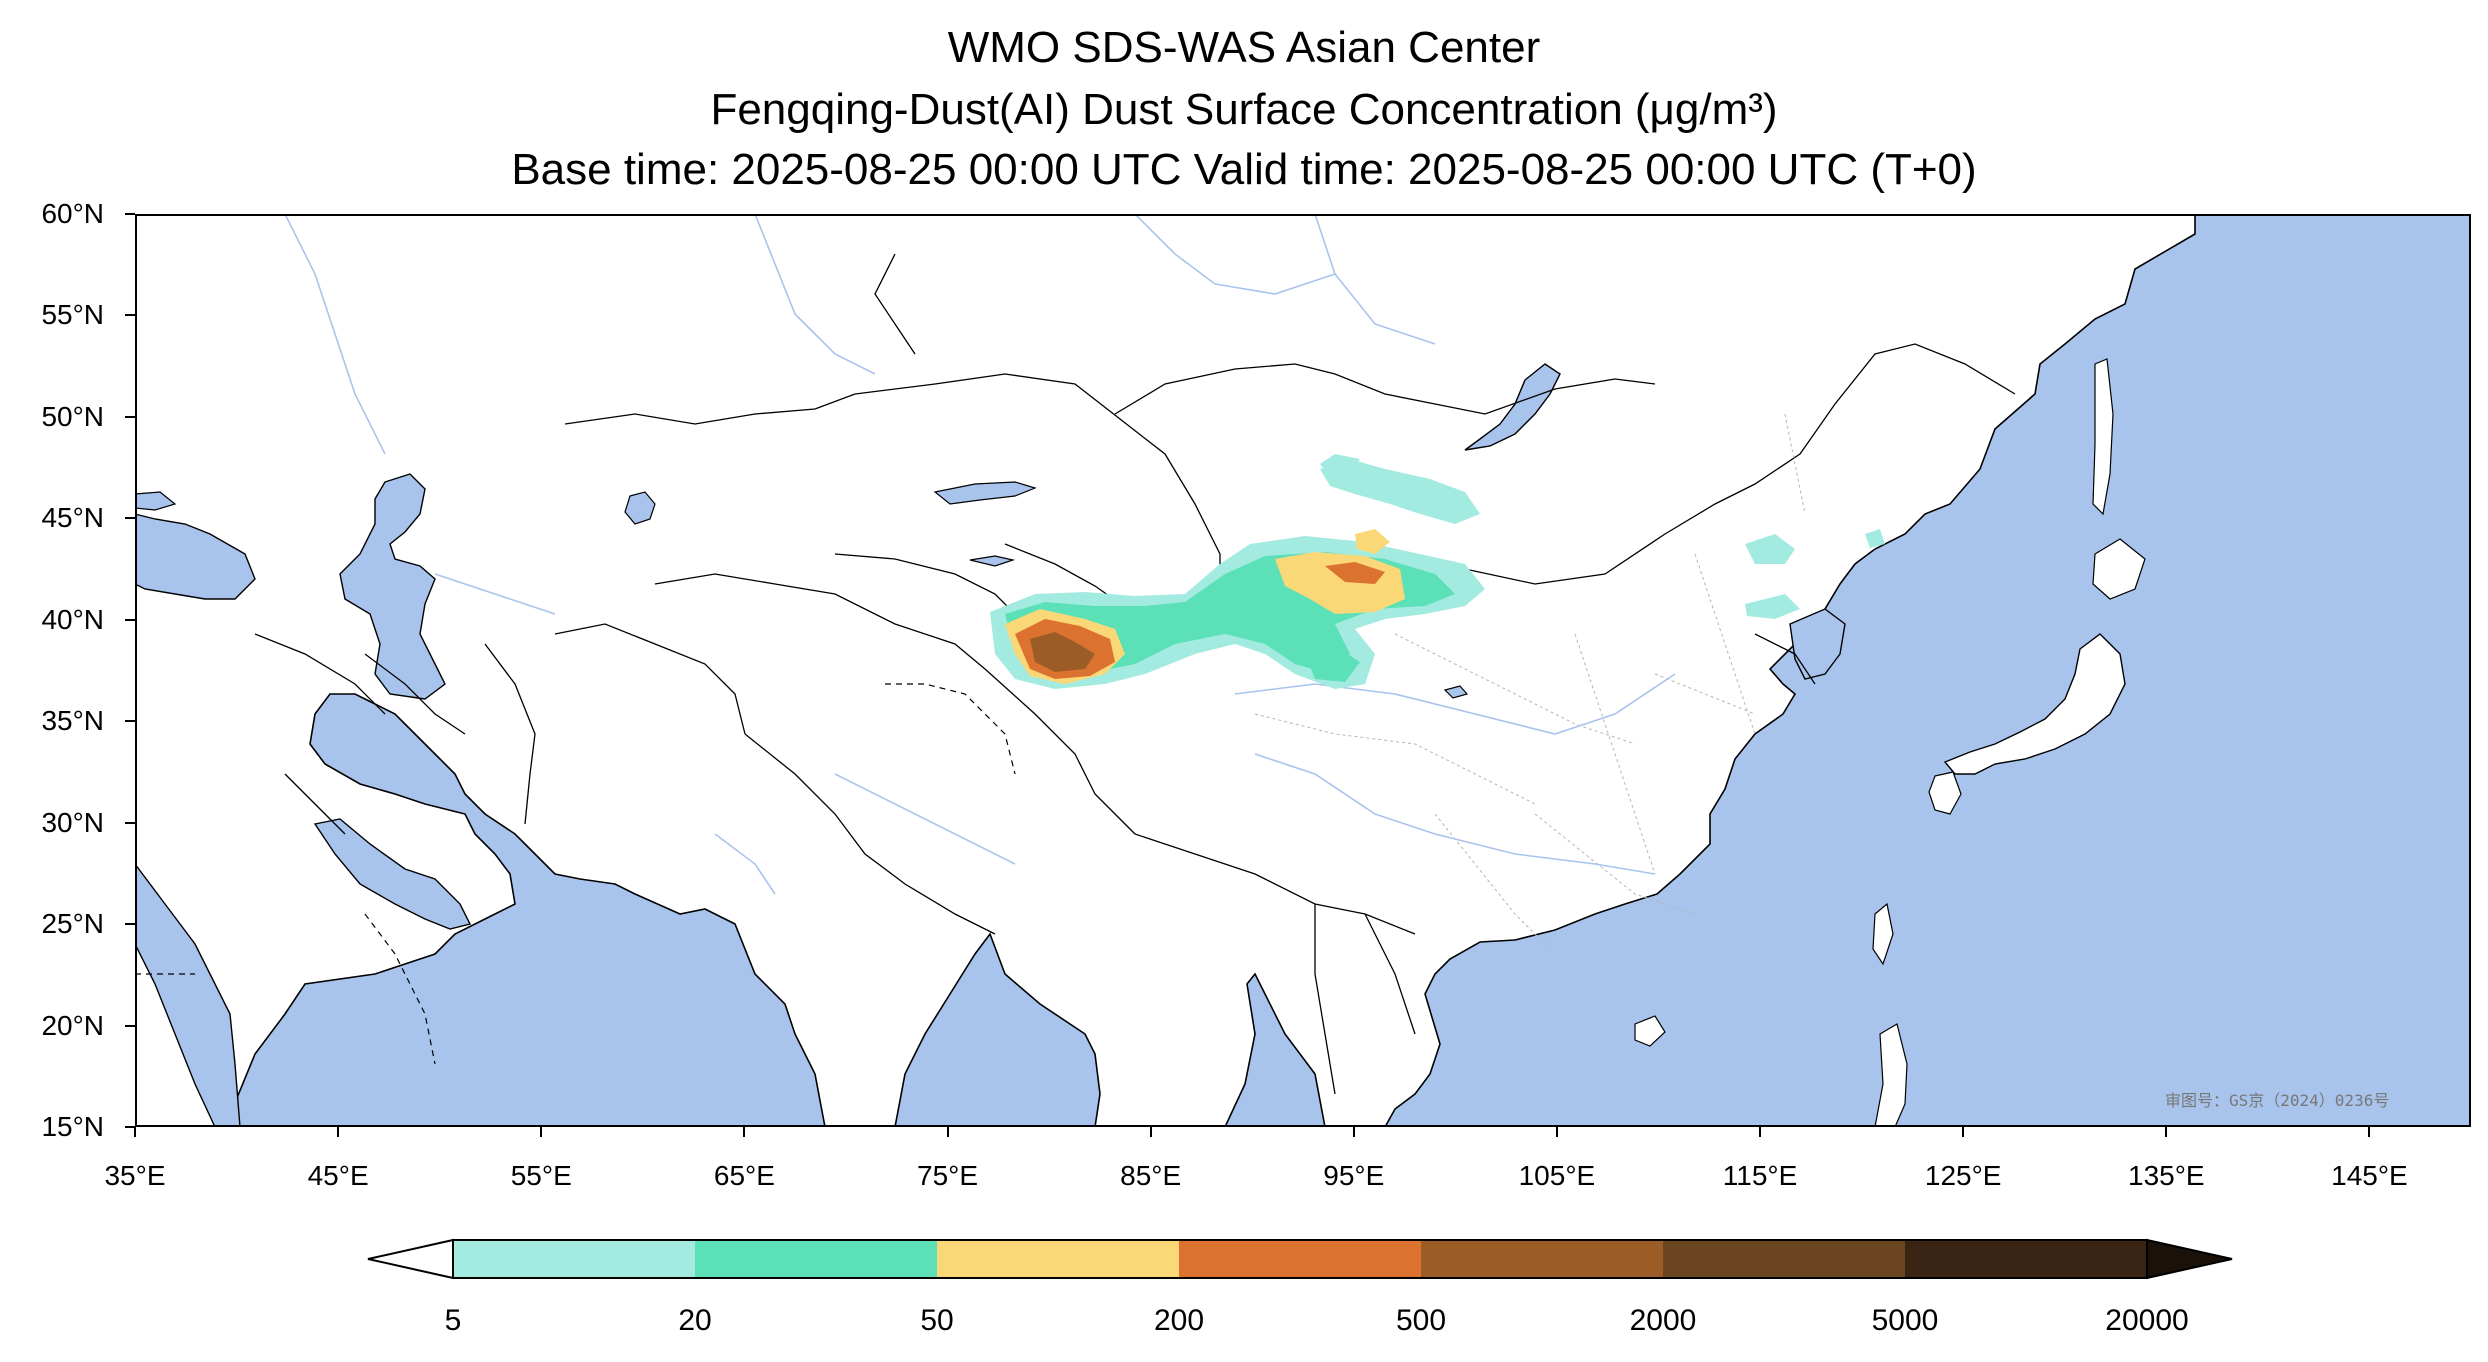 The width and height of the screenshot is (2488, 1362). I want to click on dust-turpan-core, so click(1355, 573).